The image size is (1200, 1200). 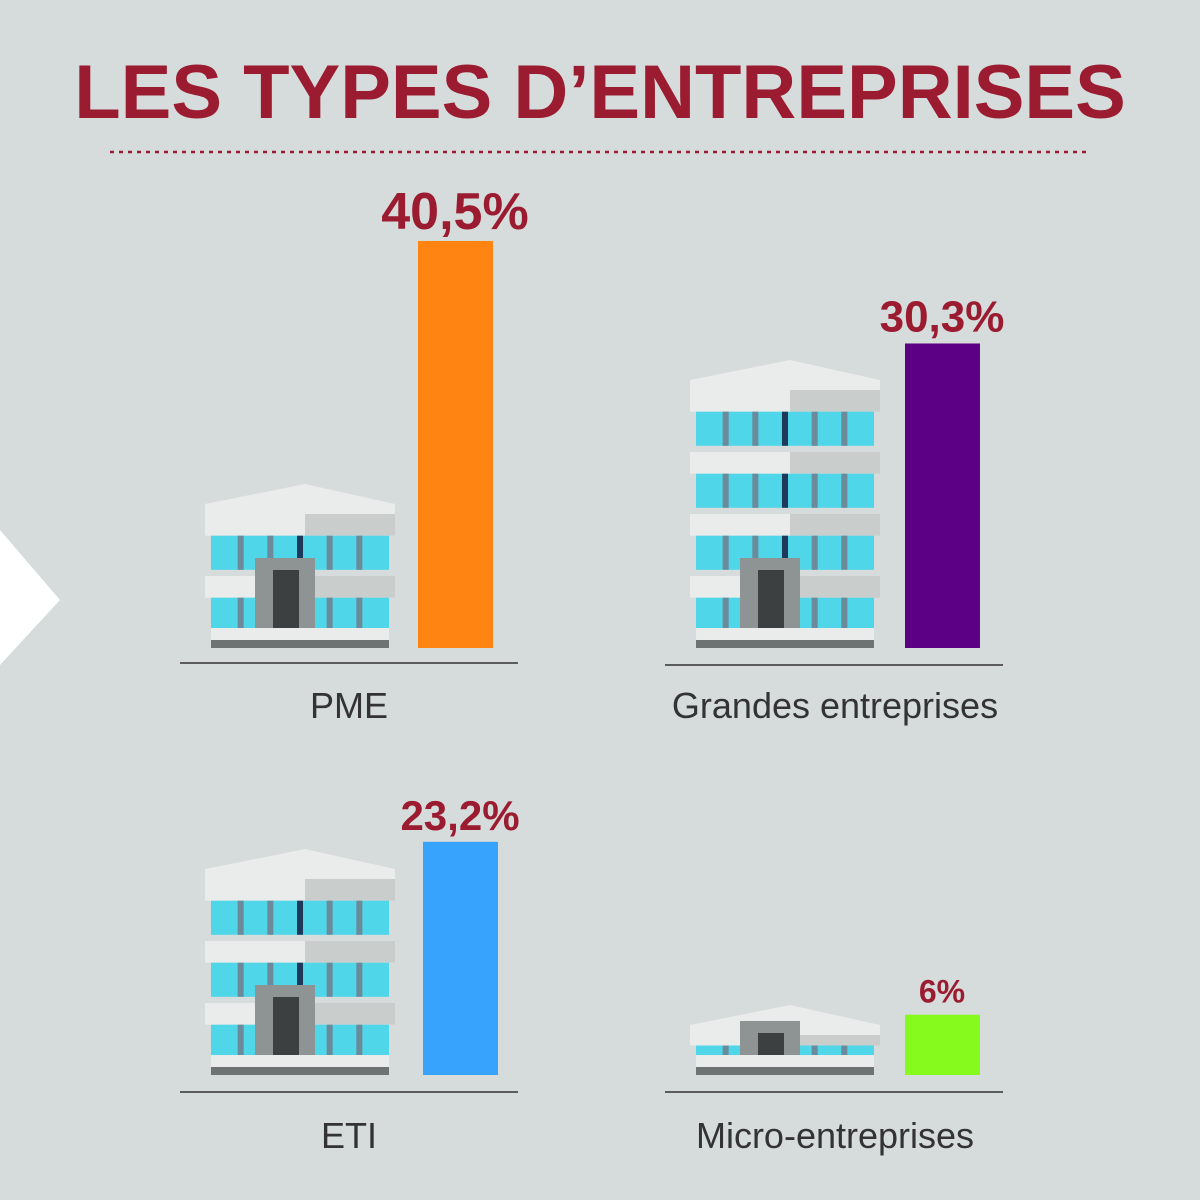 What do you see at coordinates (942, 316) in the screenshot?
I see `value-label: 30,3%` at bounding box center [942, 316].